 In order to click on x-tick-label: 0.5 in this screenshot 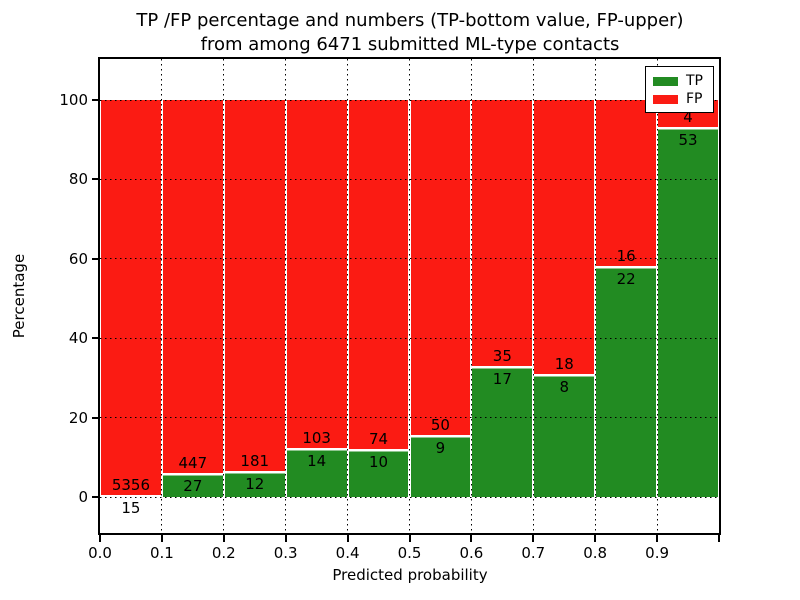, I will do `click(409, 553)`.